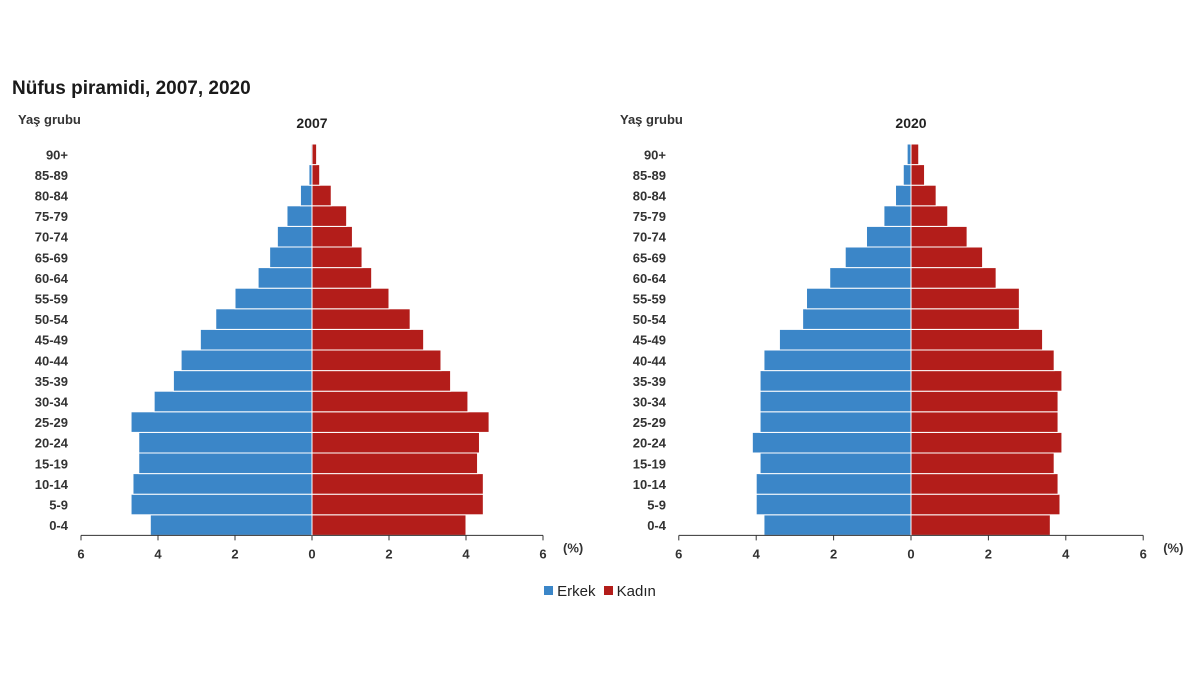 The image size is (1200, 675). What do you see at coordinates (608, 590) in the screenshot?
I see `legend-swatch-female` at bounding box center [608, 590].